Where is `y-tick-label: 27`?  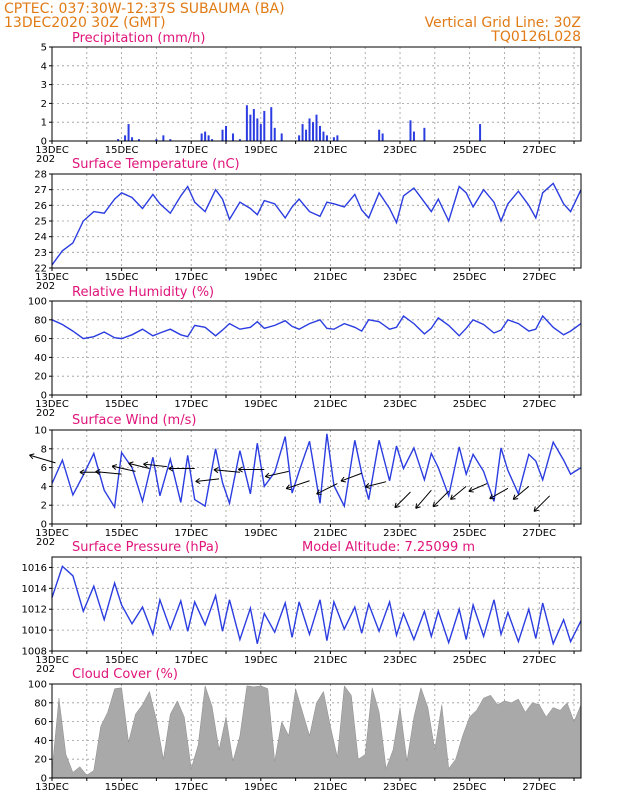
y-tick-label: 27 is located at coordinates (40, 190).